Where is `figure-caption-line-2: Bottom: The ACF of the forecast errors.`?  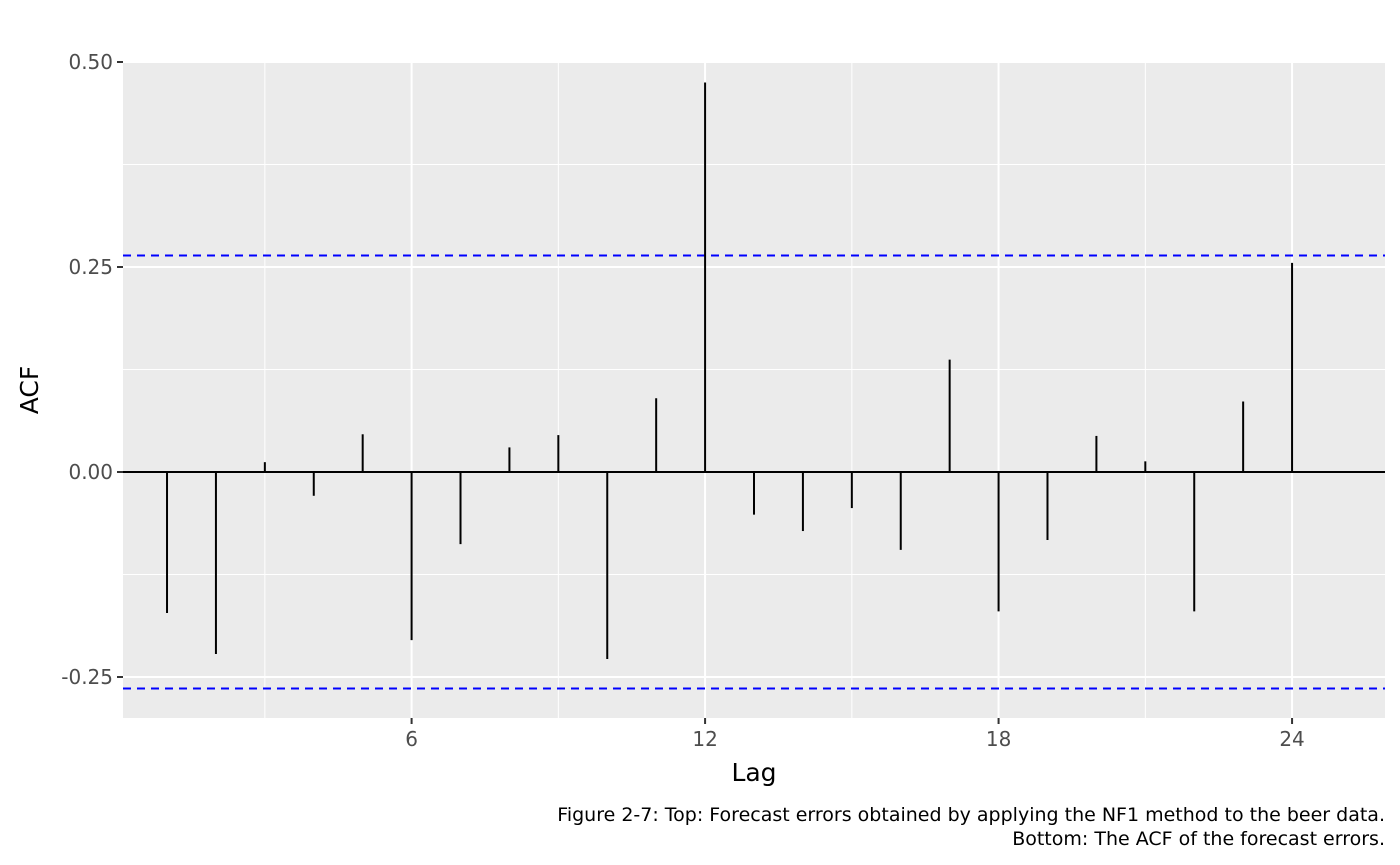
figure-caption-line-2: Bottom: The ACF of the forecast errors. is located at coordinates (1198, 839).